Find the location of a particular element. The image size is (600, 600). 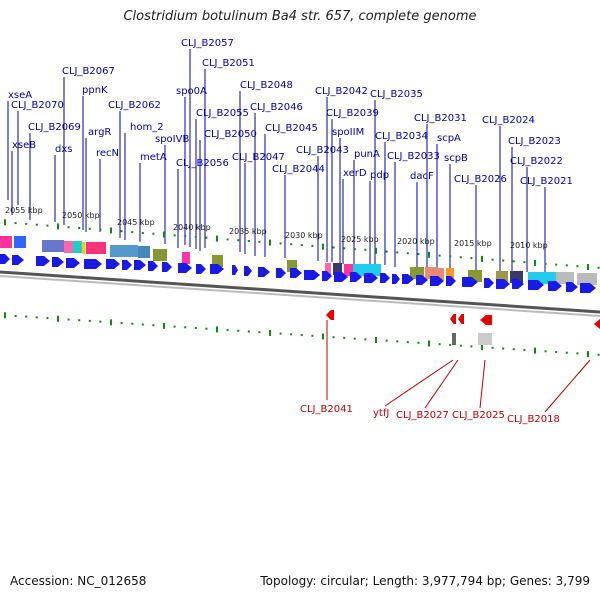

forward-gene-label: CLJ_B2057 is located at coordinates (207, 43).